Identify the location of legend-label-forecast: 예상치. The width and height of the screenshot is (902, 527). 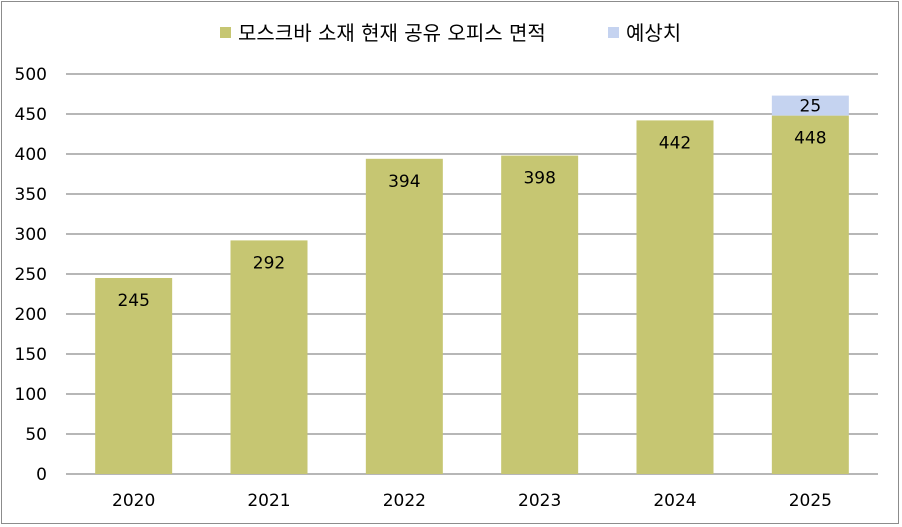
(653, 33).